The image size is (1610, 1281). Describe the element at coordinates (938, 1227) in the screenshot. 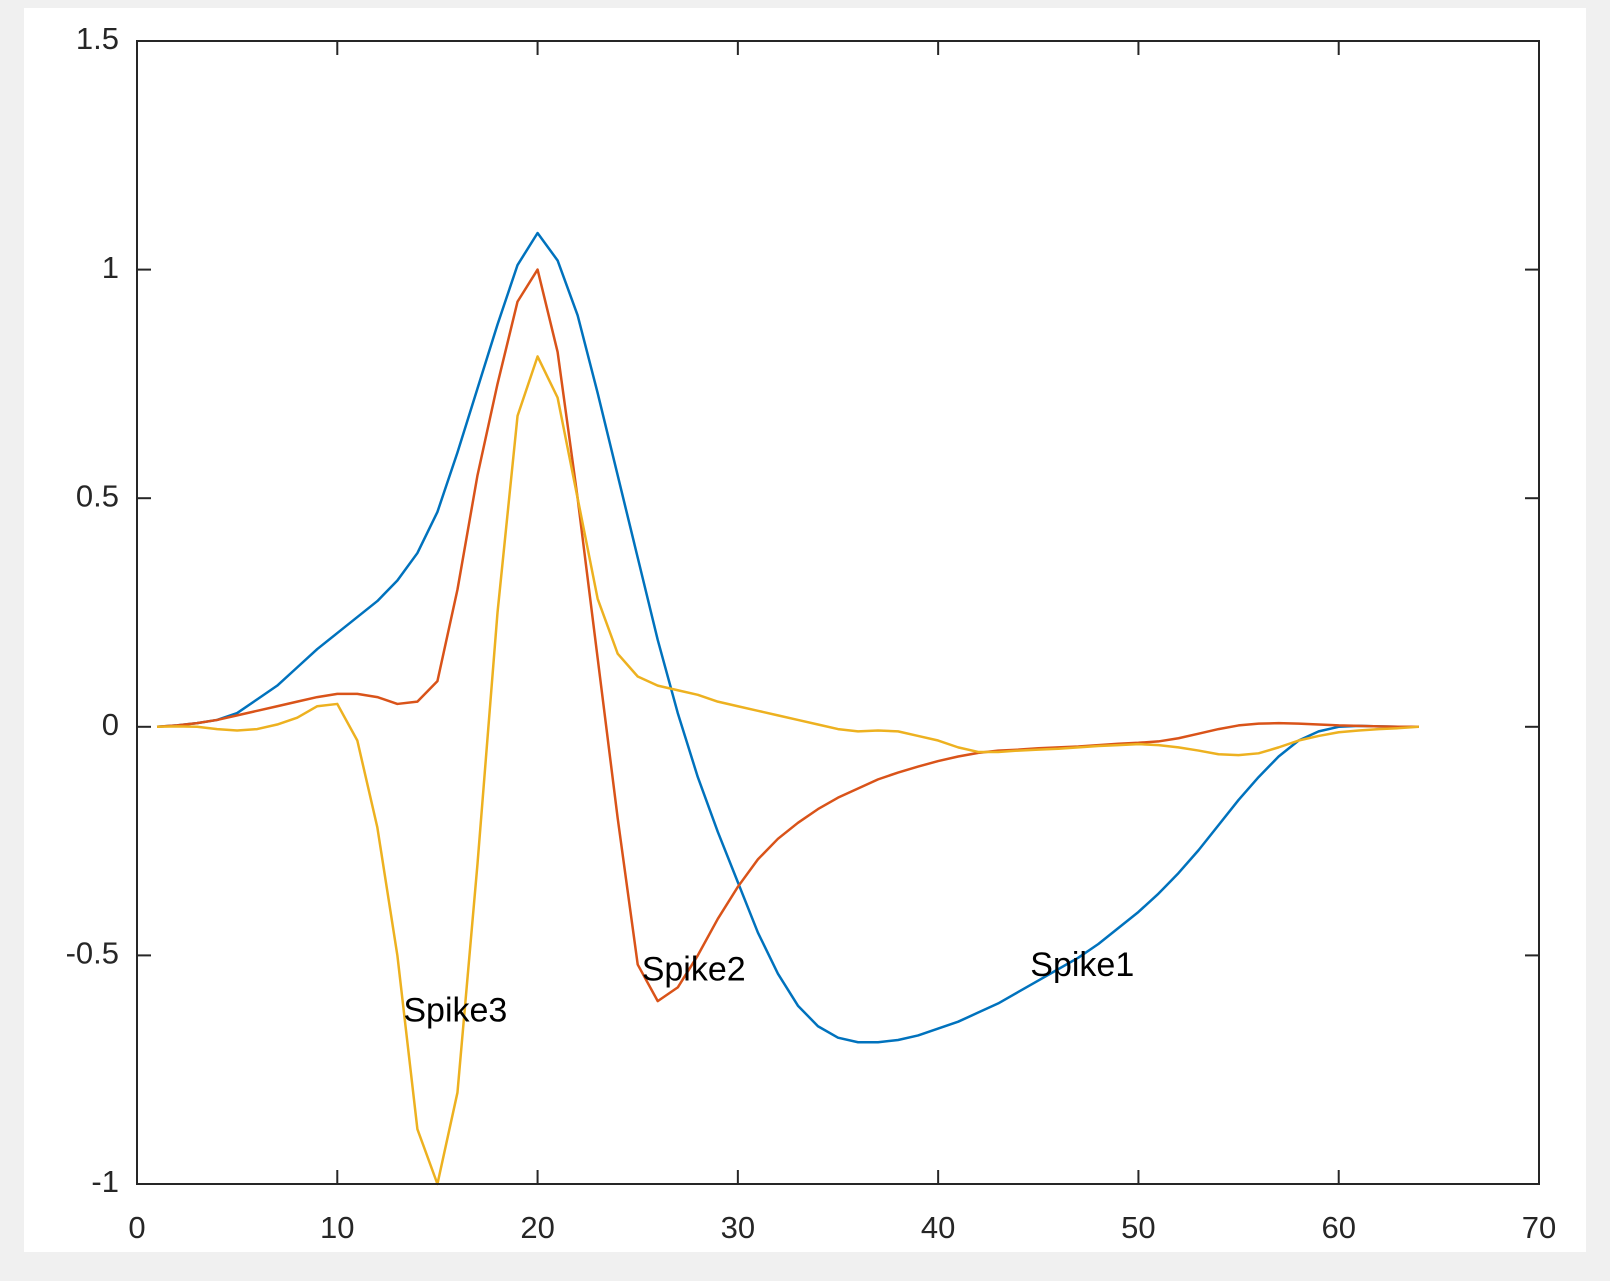

I see `x-tick-label: 40` at that location.